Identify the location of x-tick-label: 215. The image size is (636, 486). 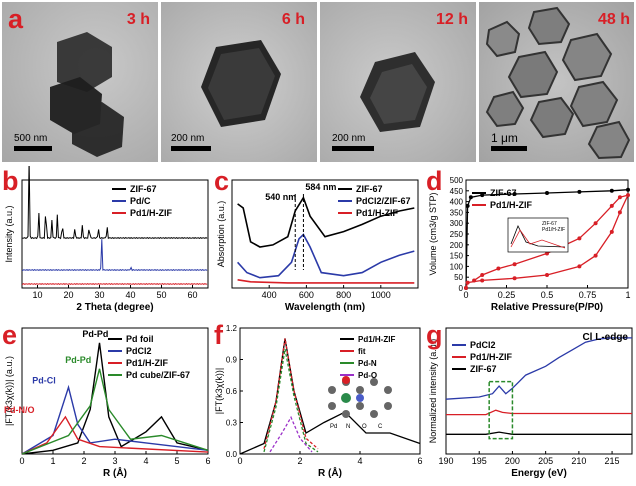
(612, 461).